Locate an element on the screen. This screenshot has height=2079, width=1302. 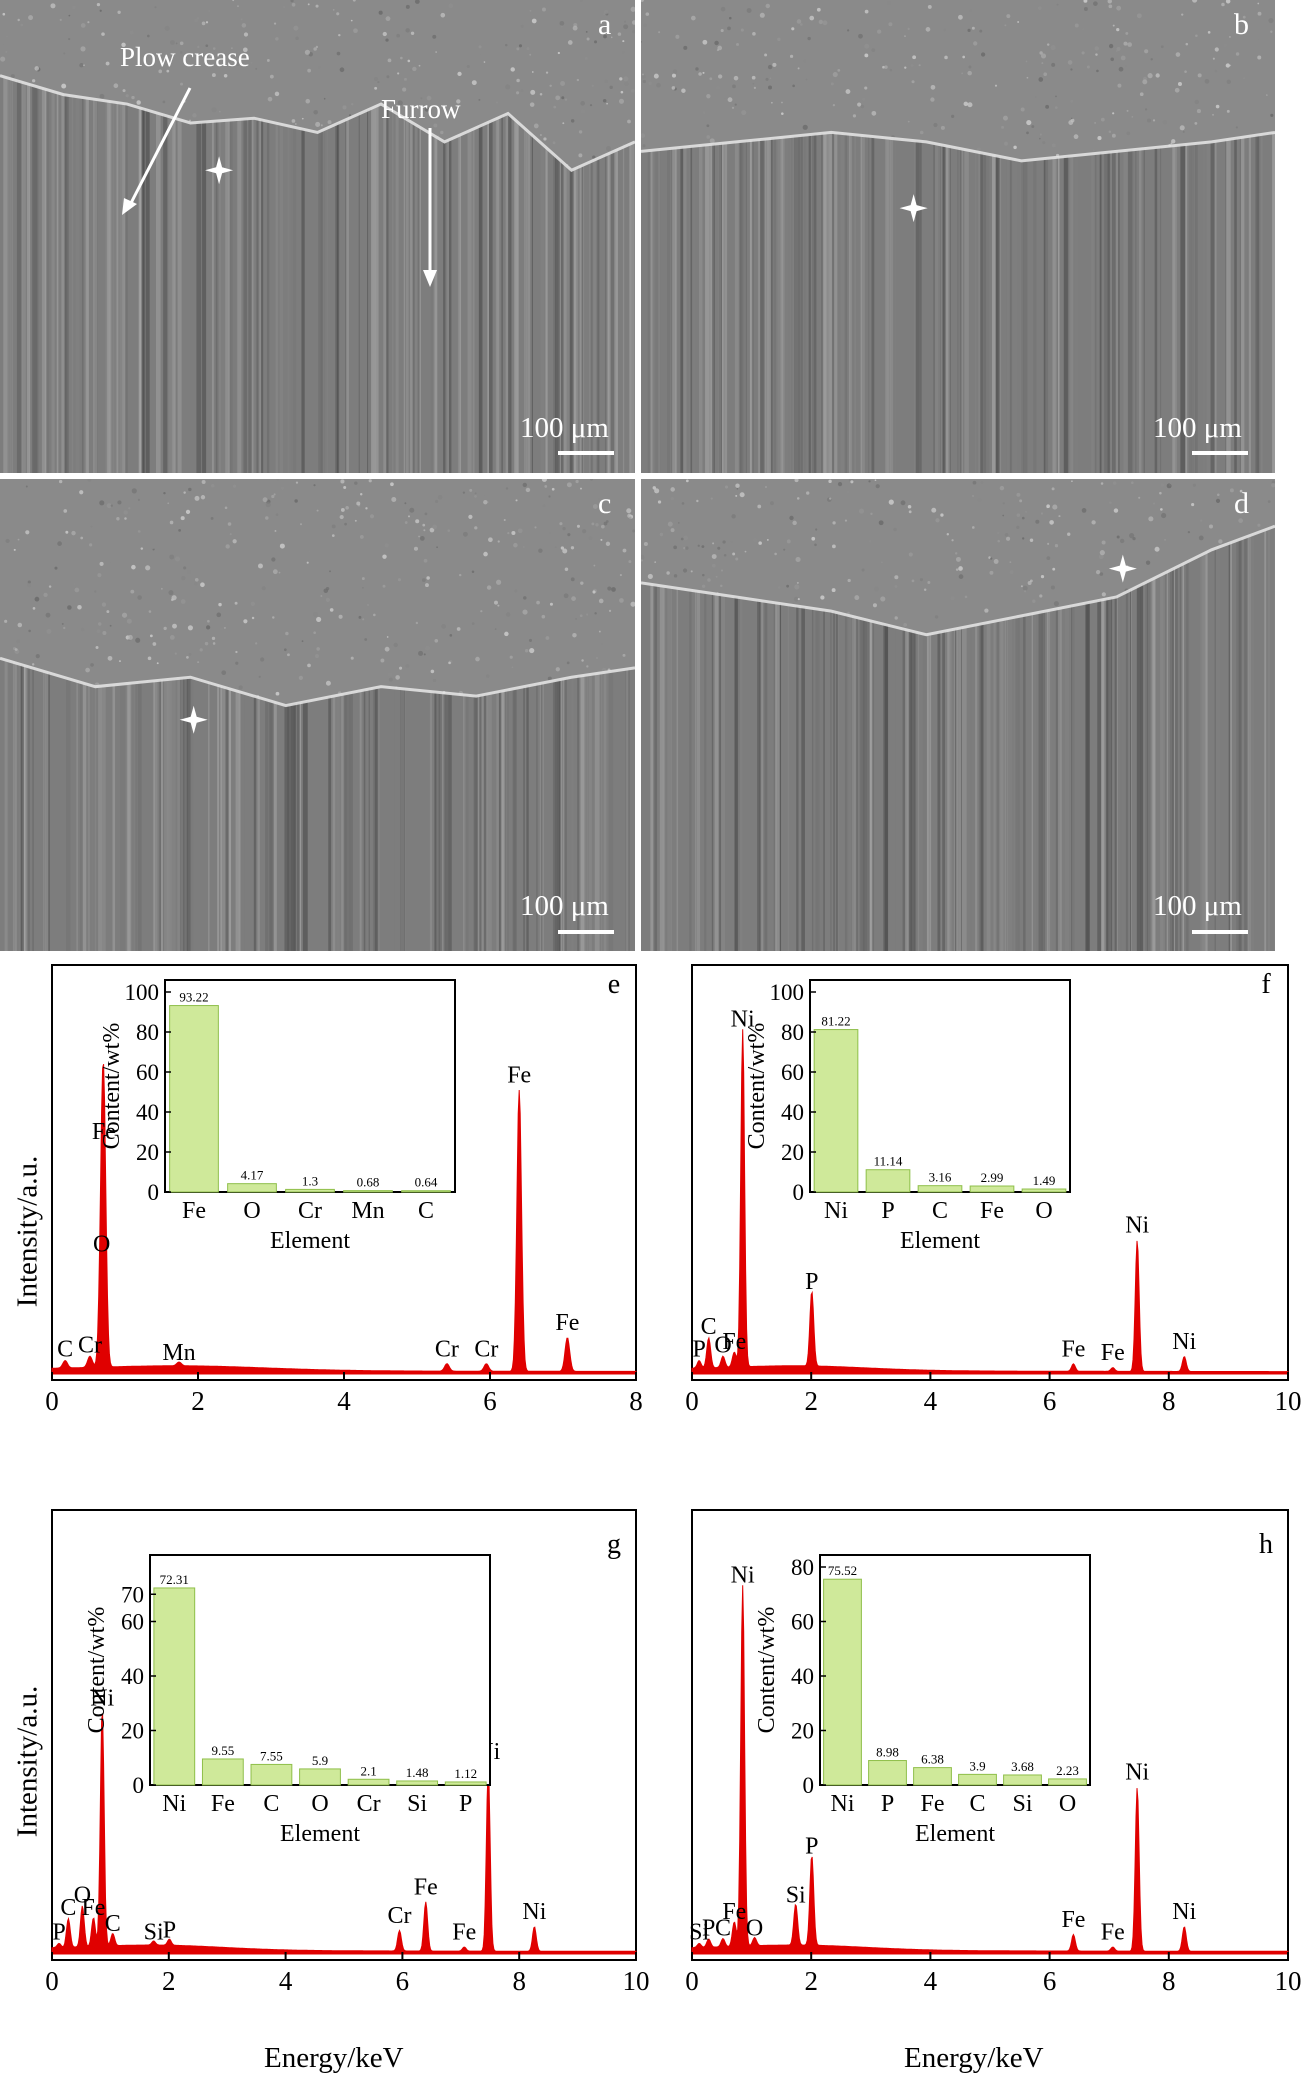
scale-bar-label-d: 100 μm is located at coordinates (1197, 906).